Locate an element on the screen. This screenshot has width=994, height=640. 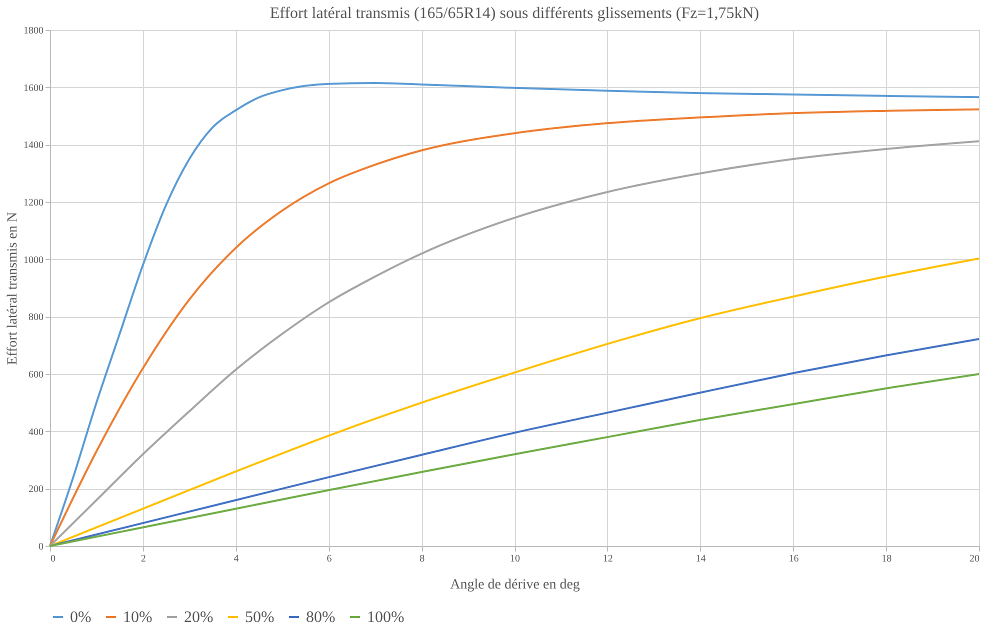
y-tick-label: 800 is located at coordinates (36, 318).